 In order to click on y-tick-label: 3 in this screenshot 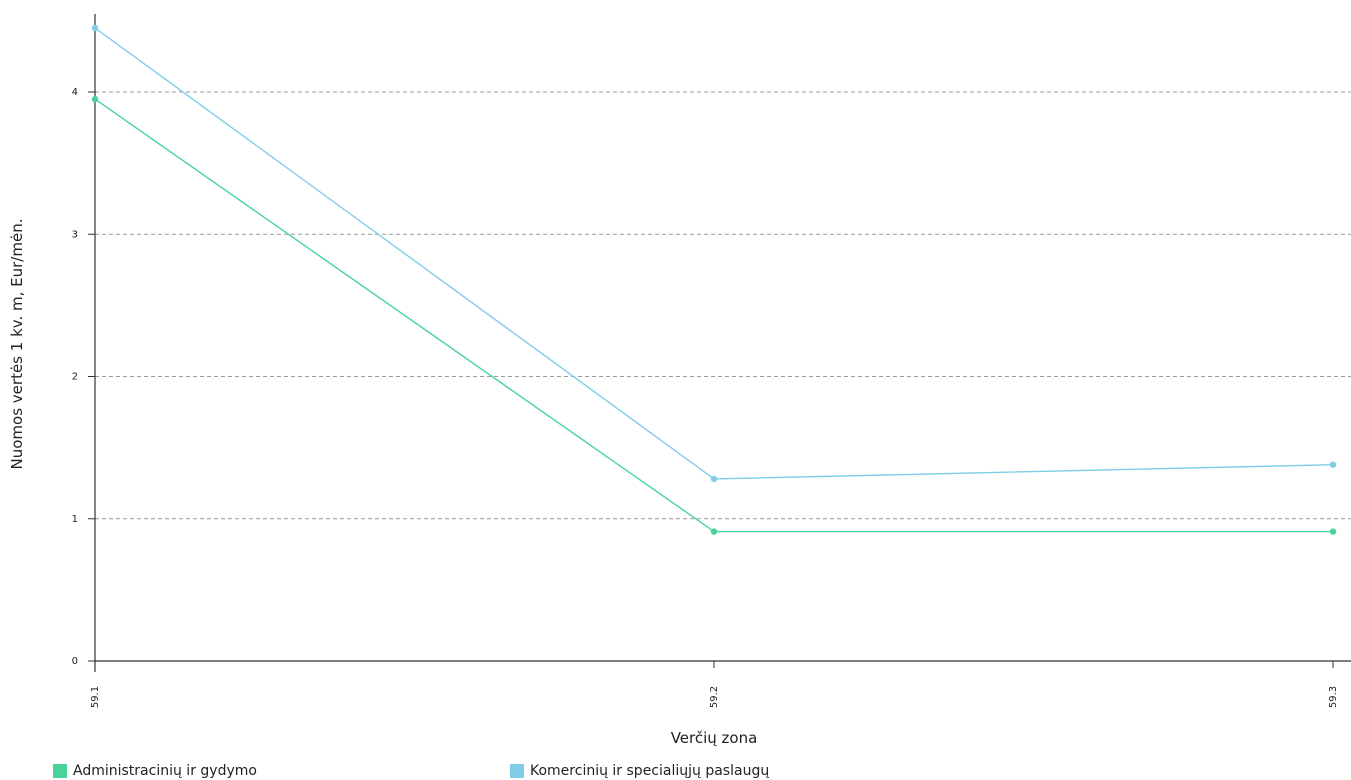, I will do `click(75, 234)`.